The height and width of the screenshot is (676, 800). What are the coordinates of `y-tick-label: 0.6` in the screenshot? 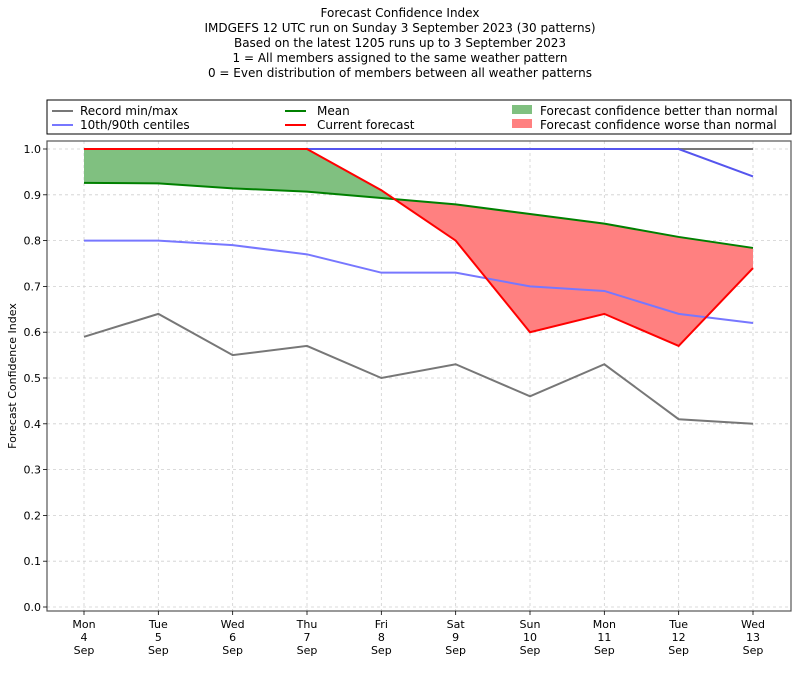 It's located at (33, 332).